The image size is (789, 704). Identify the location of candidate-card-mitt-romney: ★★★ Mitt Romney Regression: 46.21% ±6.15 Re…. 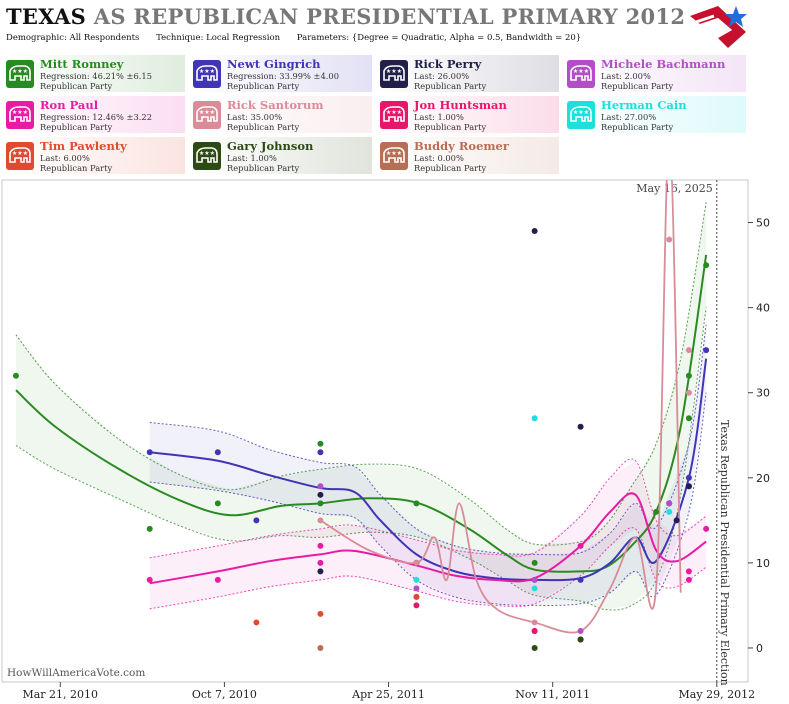
(93, 73).